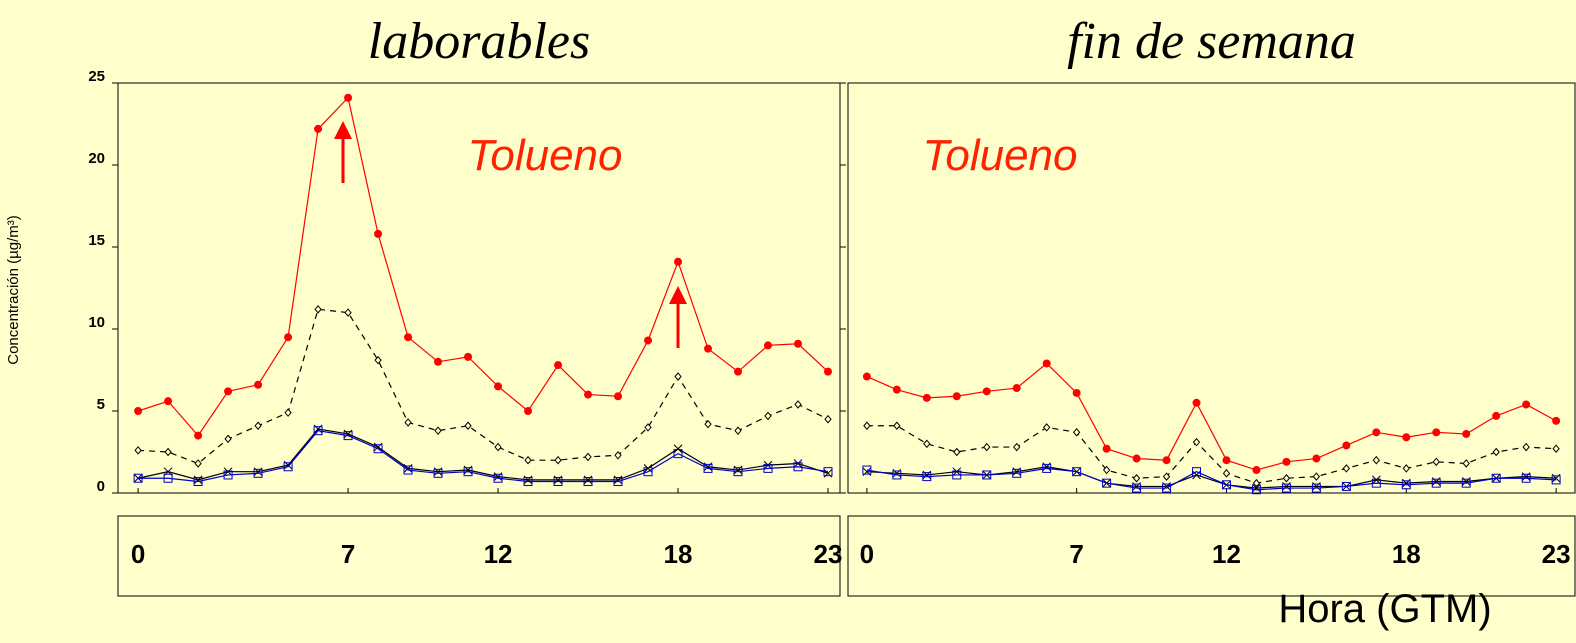 The image size is (1576, 643). What do you see at coordinates (101, 404) in the screenshot?
I see `y-tick-label: 5` at bounding box center [101, 404].